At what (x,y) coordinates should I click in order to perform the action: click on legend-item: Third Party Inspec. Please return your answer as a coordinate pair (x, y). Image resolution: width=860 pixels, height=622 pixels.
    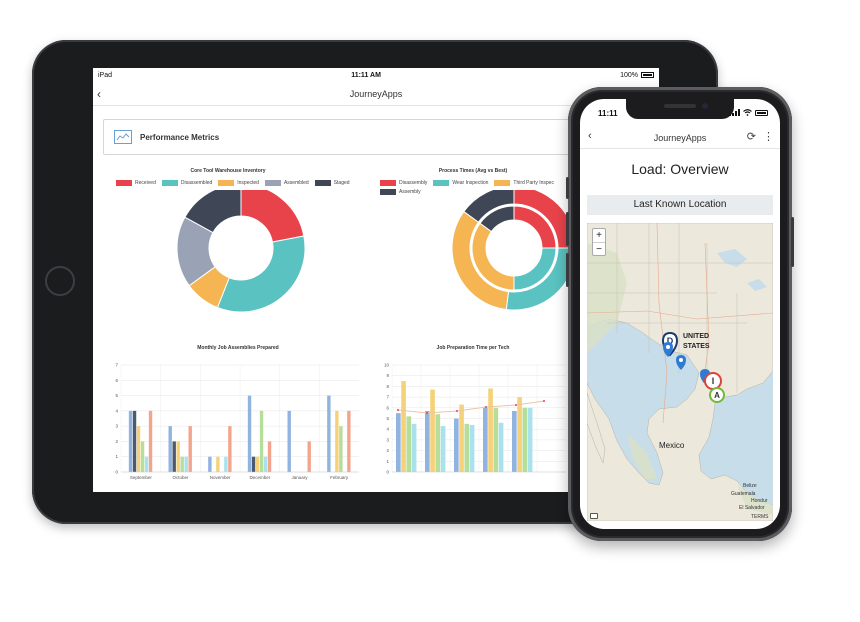
    Looking at the image, I should click on (524, 183).